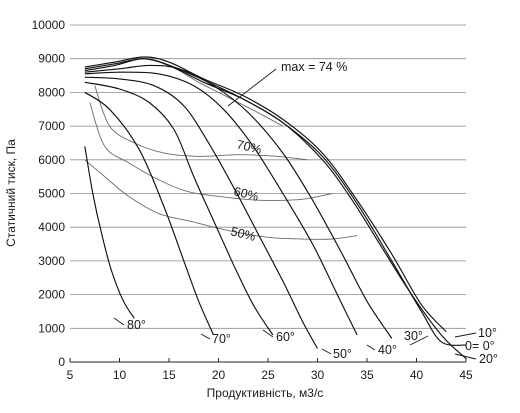  I want to click on y-tick-label-10000: 10000, so click(49, 25).